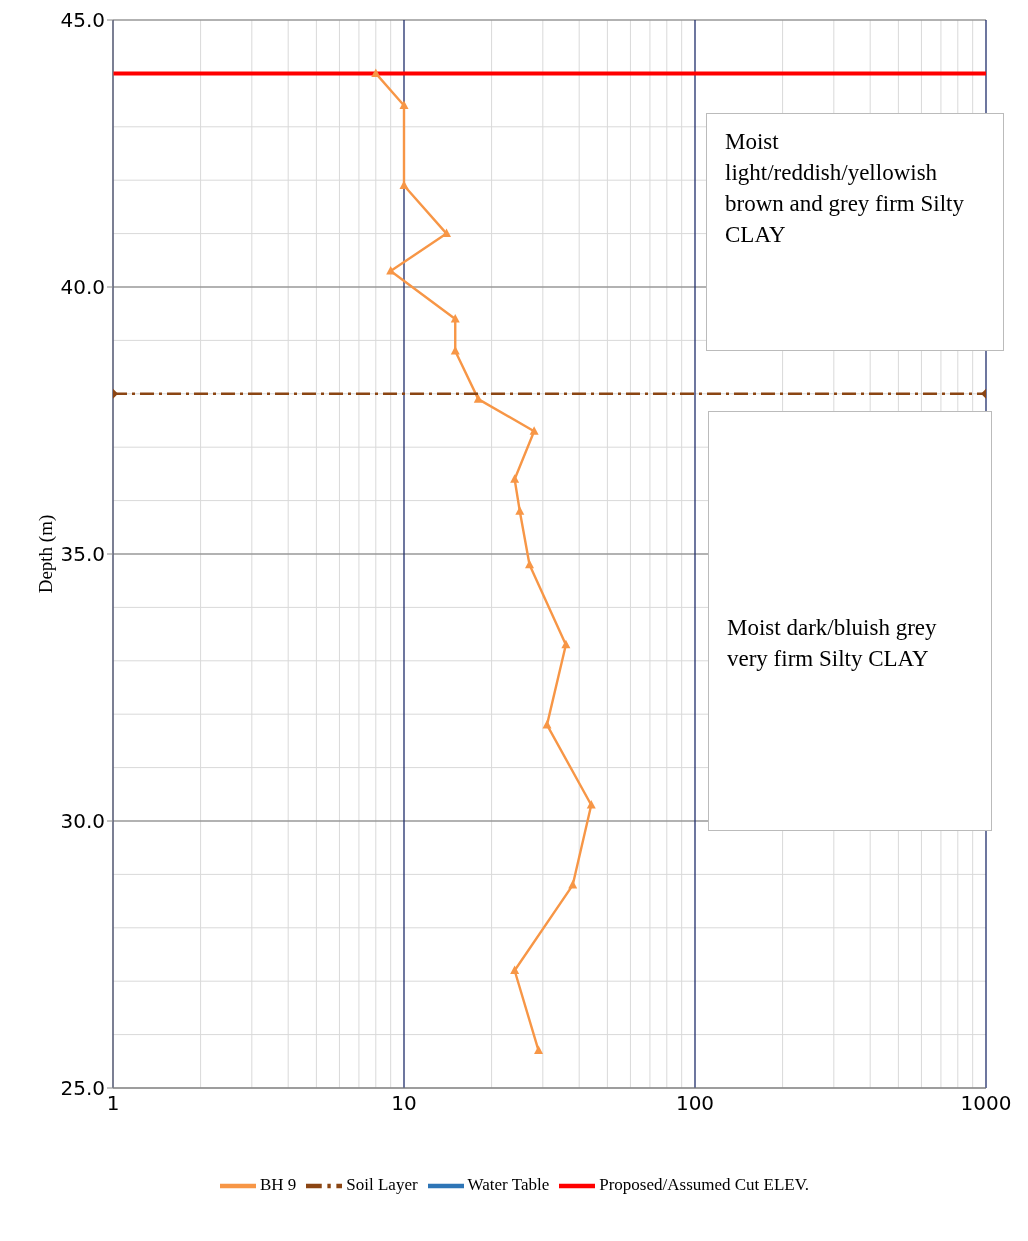 Image resolution: width=1028 pixels, height=1241 pixels. Describe the element at coordinates (45, 554) in the screenshot. I see `y-axis-title: Depth (m)` at that location.